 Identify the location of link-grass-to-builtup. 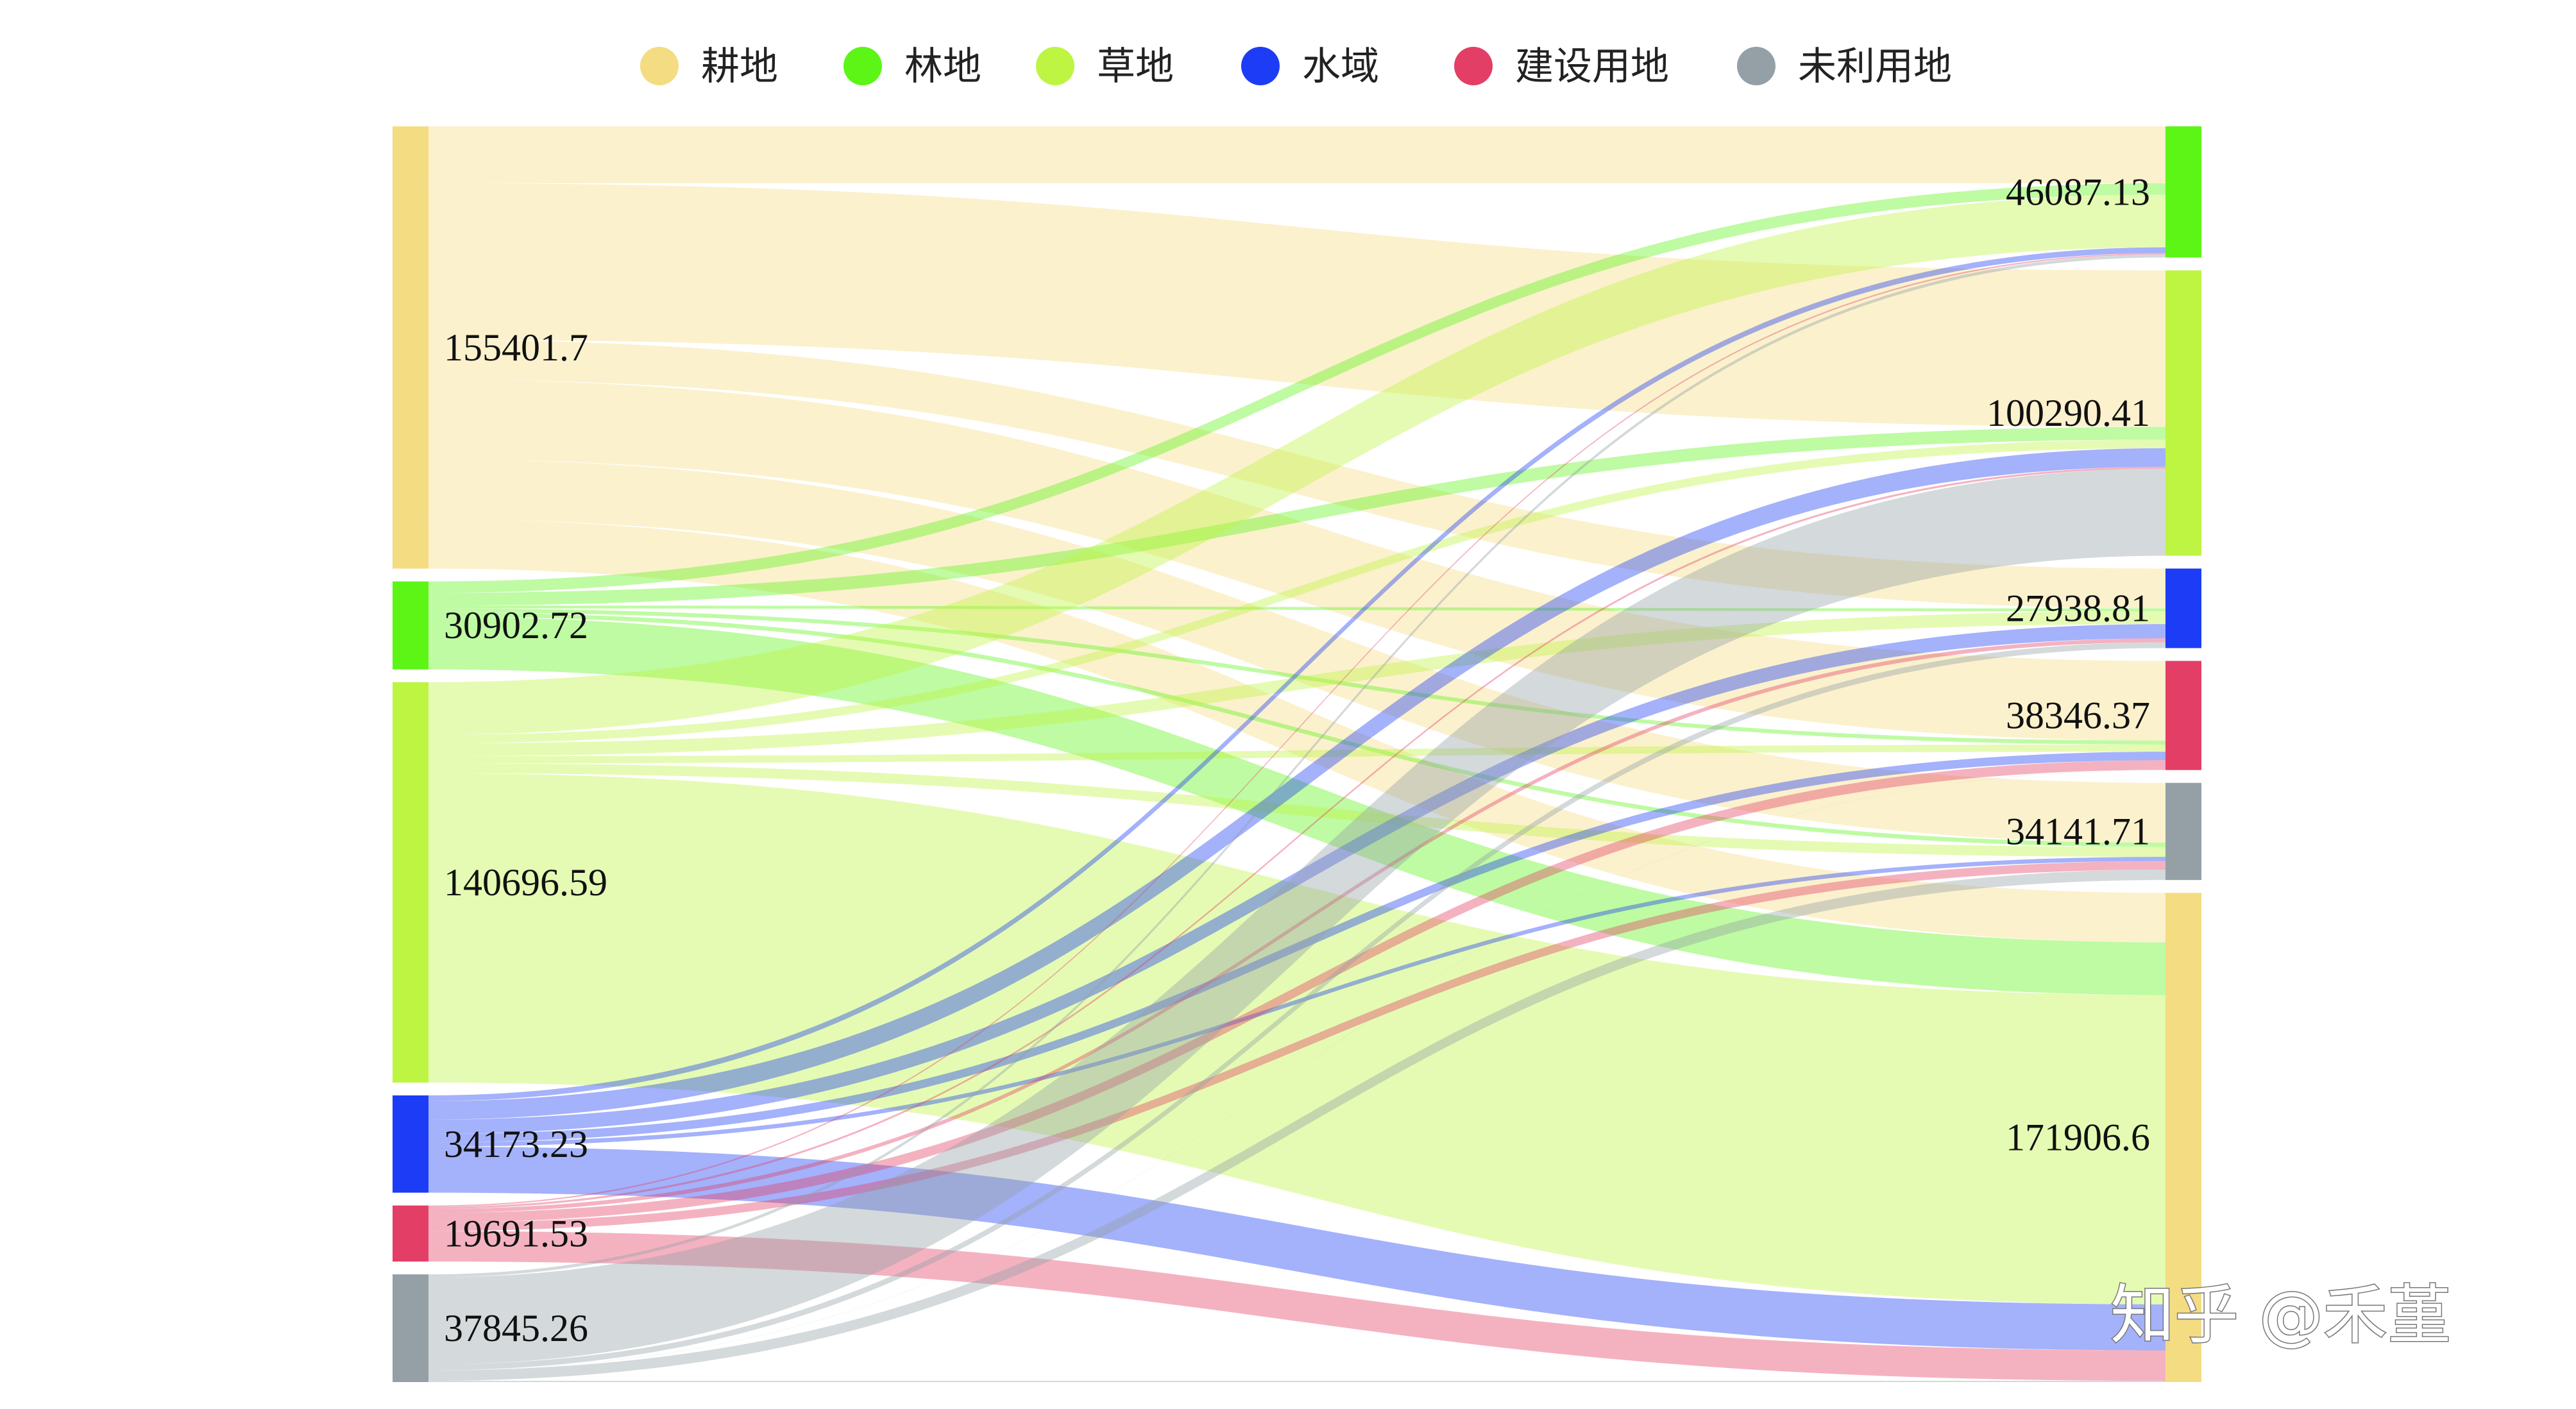
(1296, 754).